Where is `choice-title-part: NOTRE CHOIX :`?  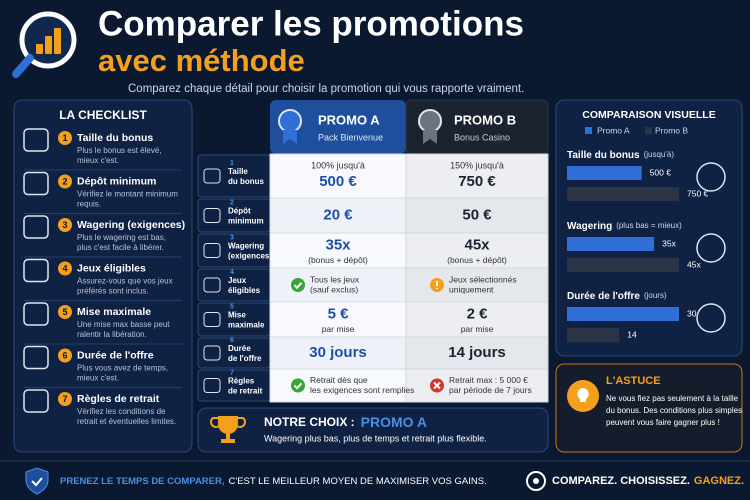 choice-title-part: NOTRE CHOIX : is located at coordinates (309, 422).